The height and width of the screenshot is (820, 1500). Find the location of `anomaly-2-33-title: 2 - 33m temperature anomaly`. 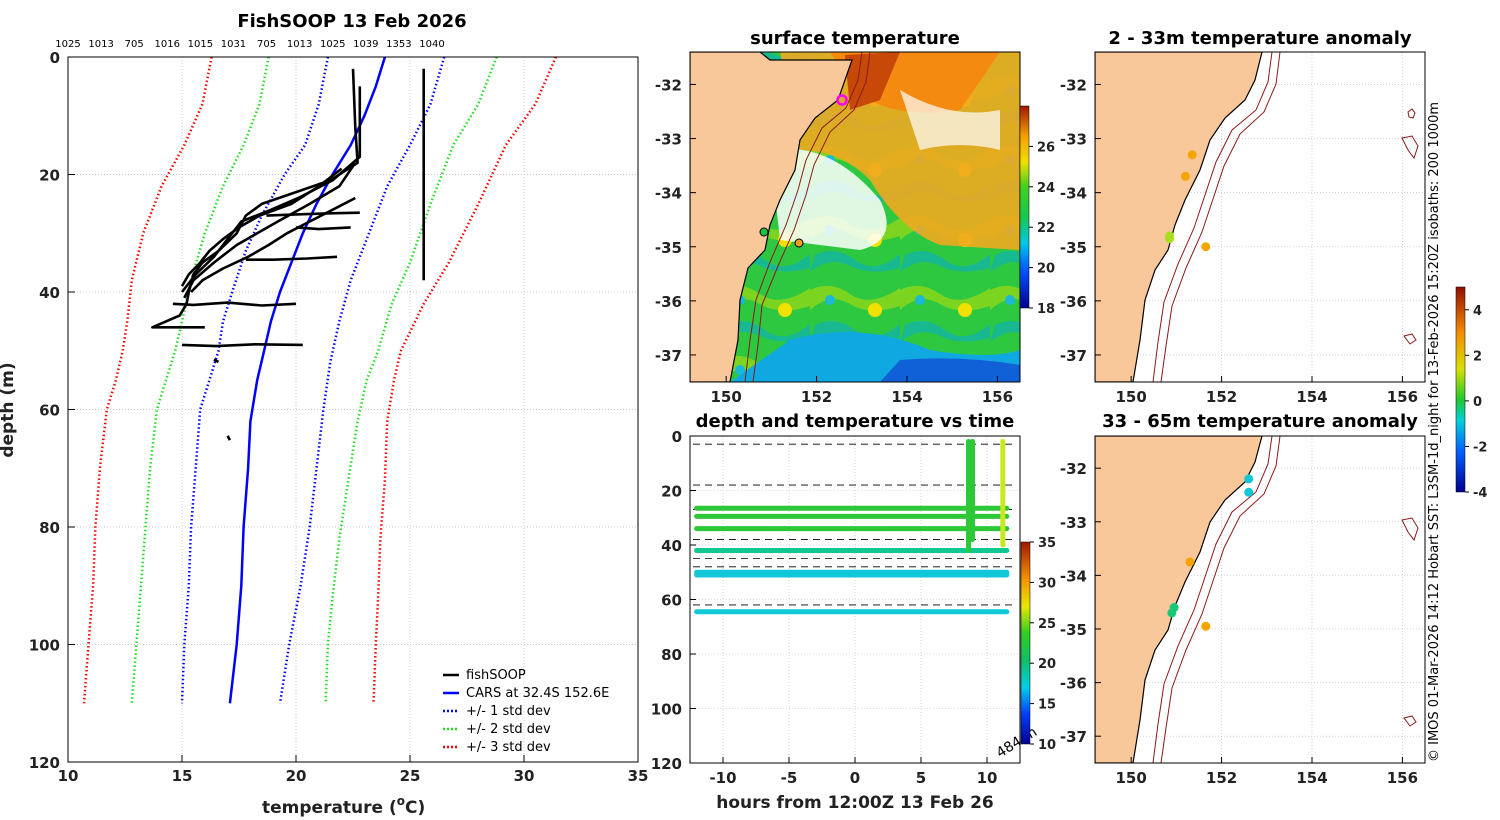

anomaly-2-33-title: 2 - 33m temperature anomaly is located at coordinates (1259, 38).